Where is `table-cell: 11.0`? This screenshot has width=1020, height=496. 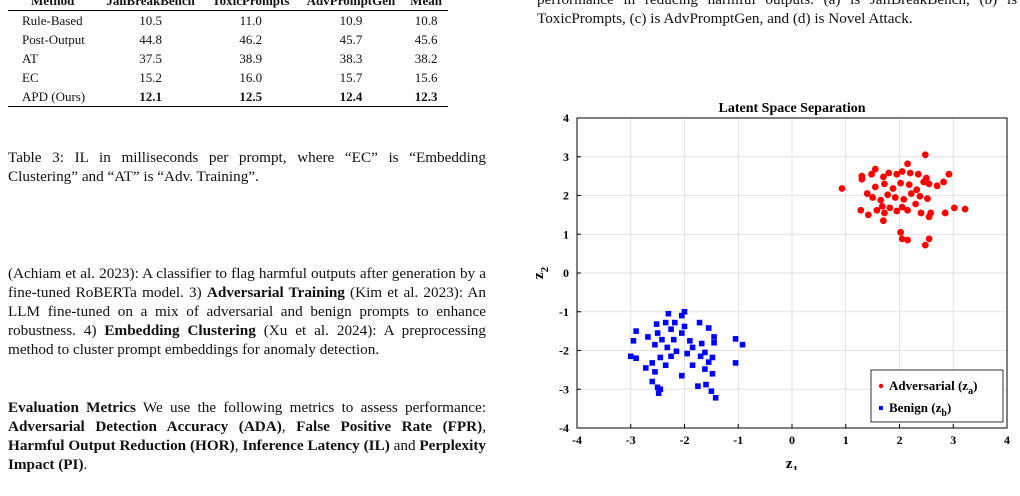
table-cell: 11.0 is located at coordinates (250, 20).